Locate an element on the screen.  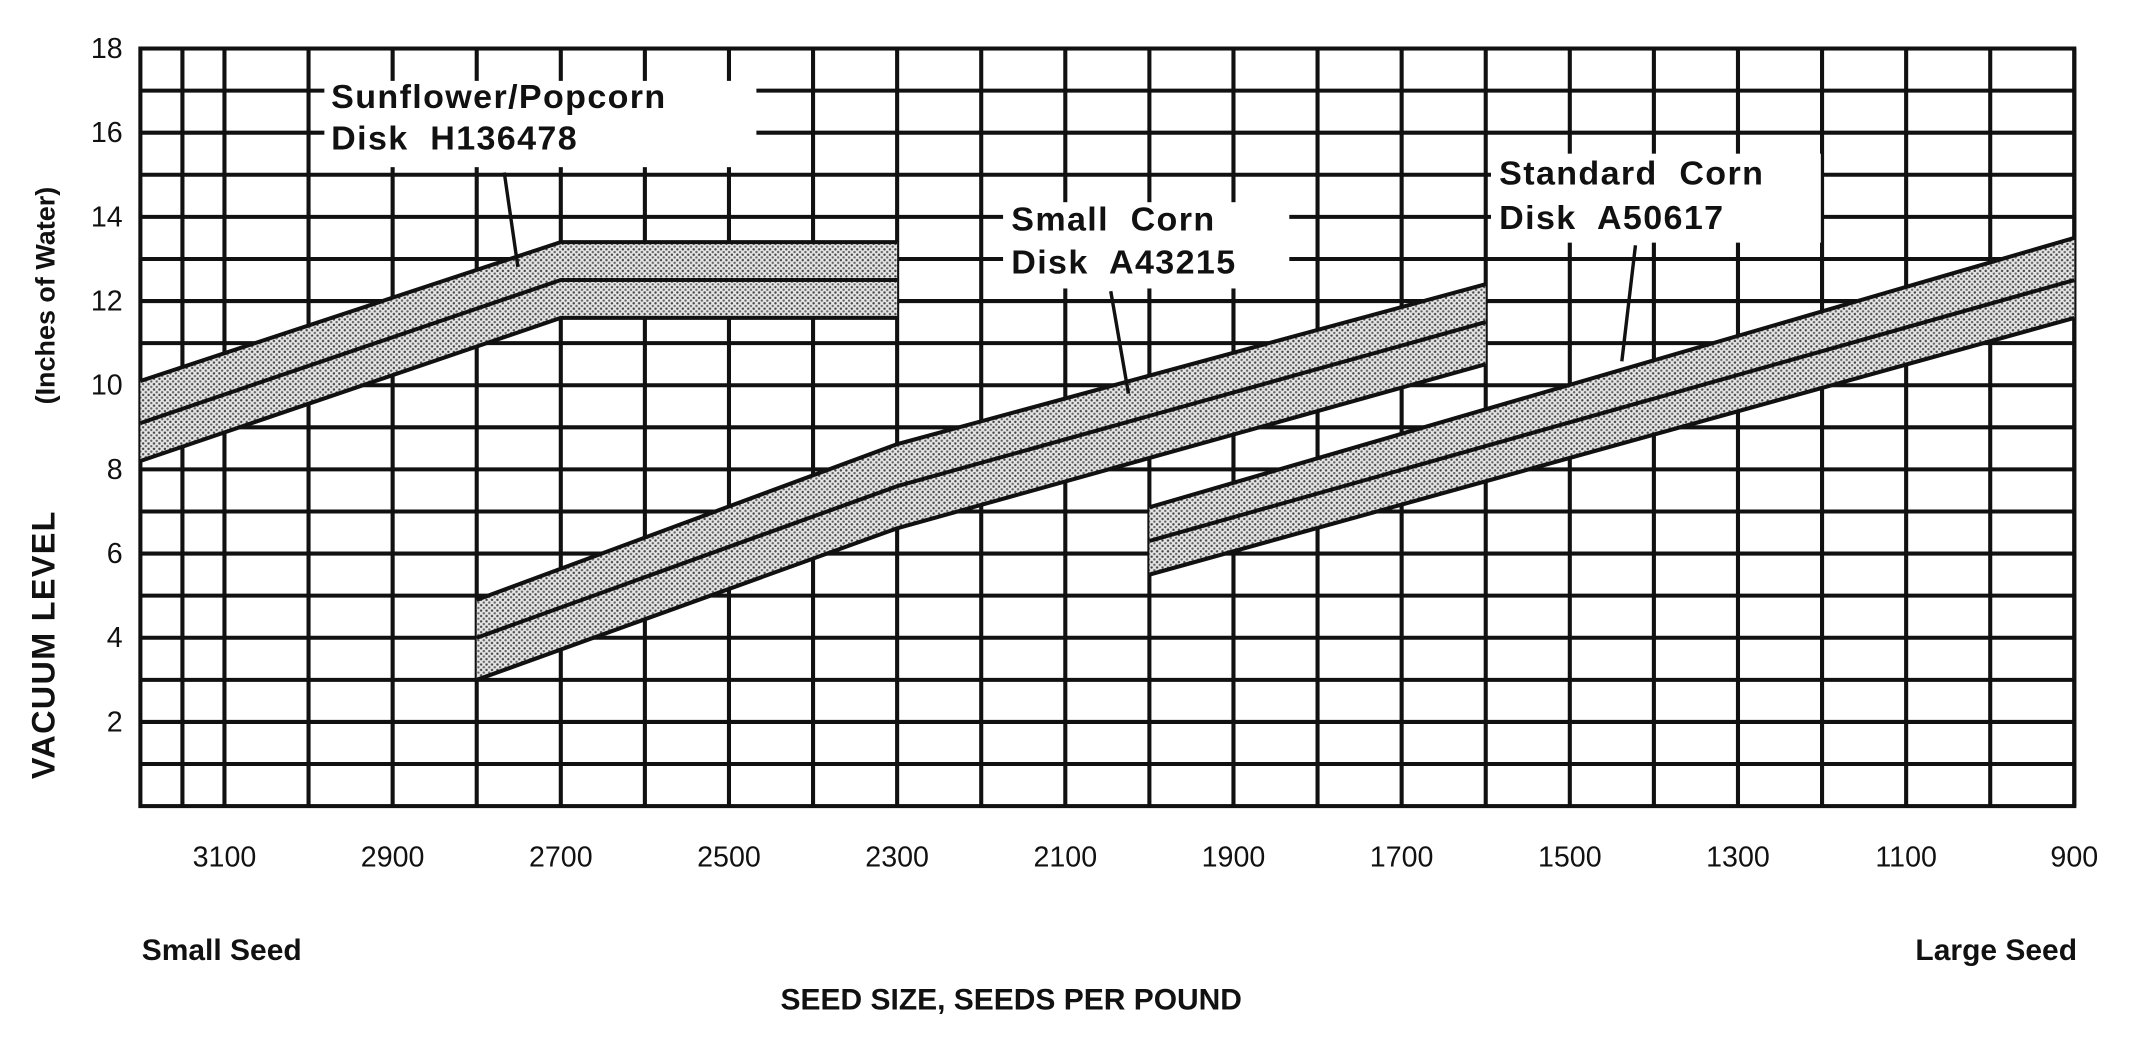
band-label: Disk H136478 is located at coordinates (454, 139).